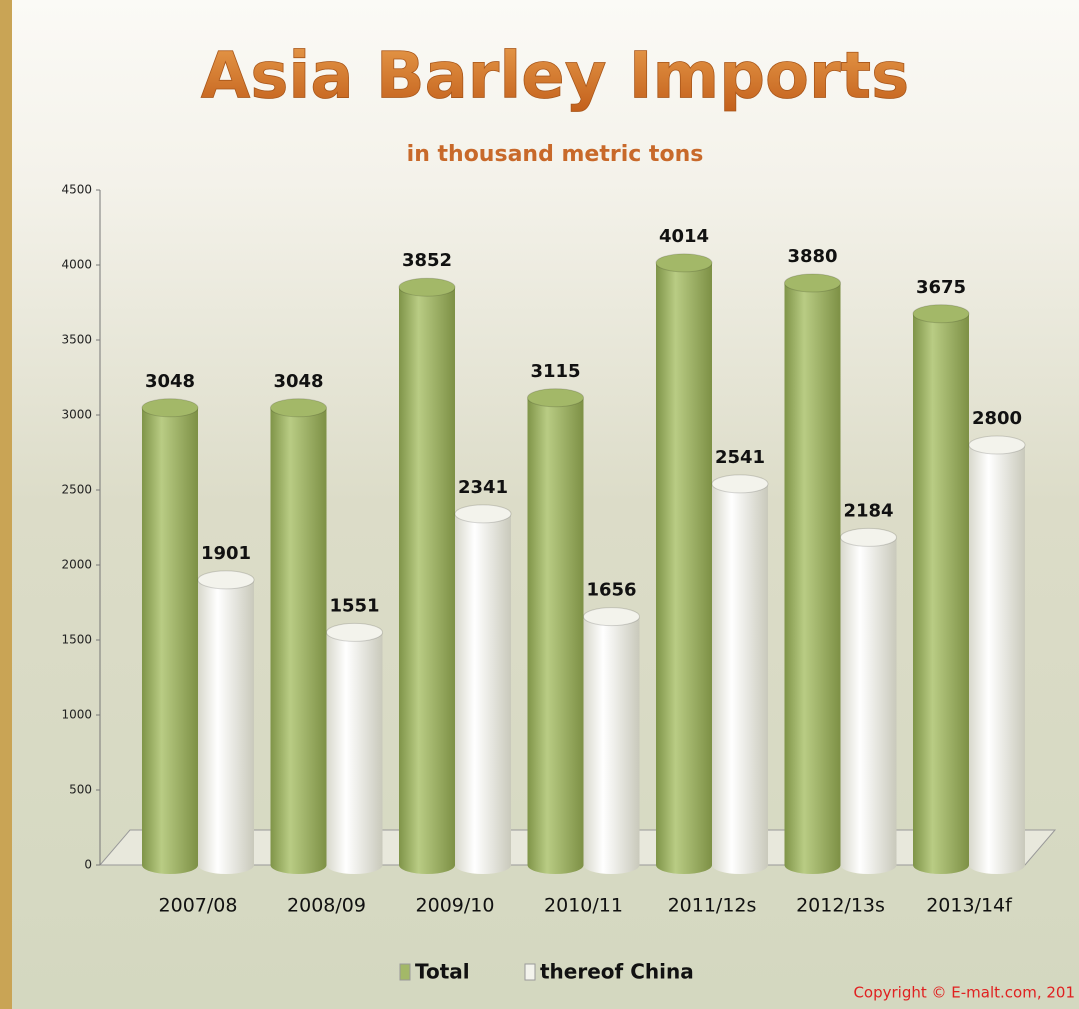 Image resolution: width=1079 pixels, height=1009 pixels. Describe the element at coordinates (969, 906) in the screenshot. I see `x-tick-label: 2013/14f` at that location.